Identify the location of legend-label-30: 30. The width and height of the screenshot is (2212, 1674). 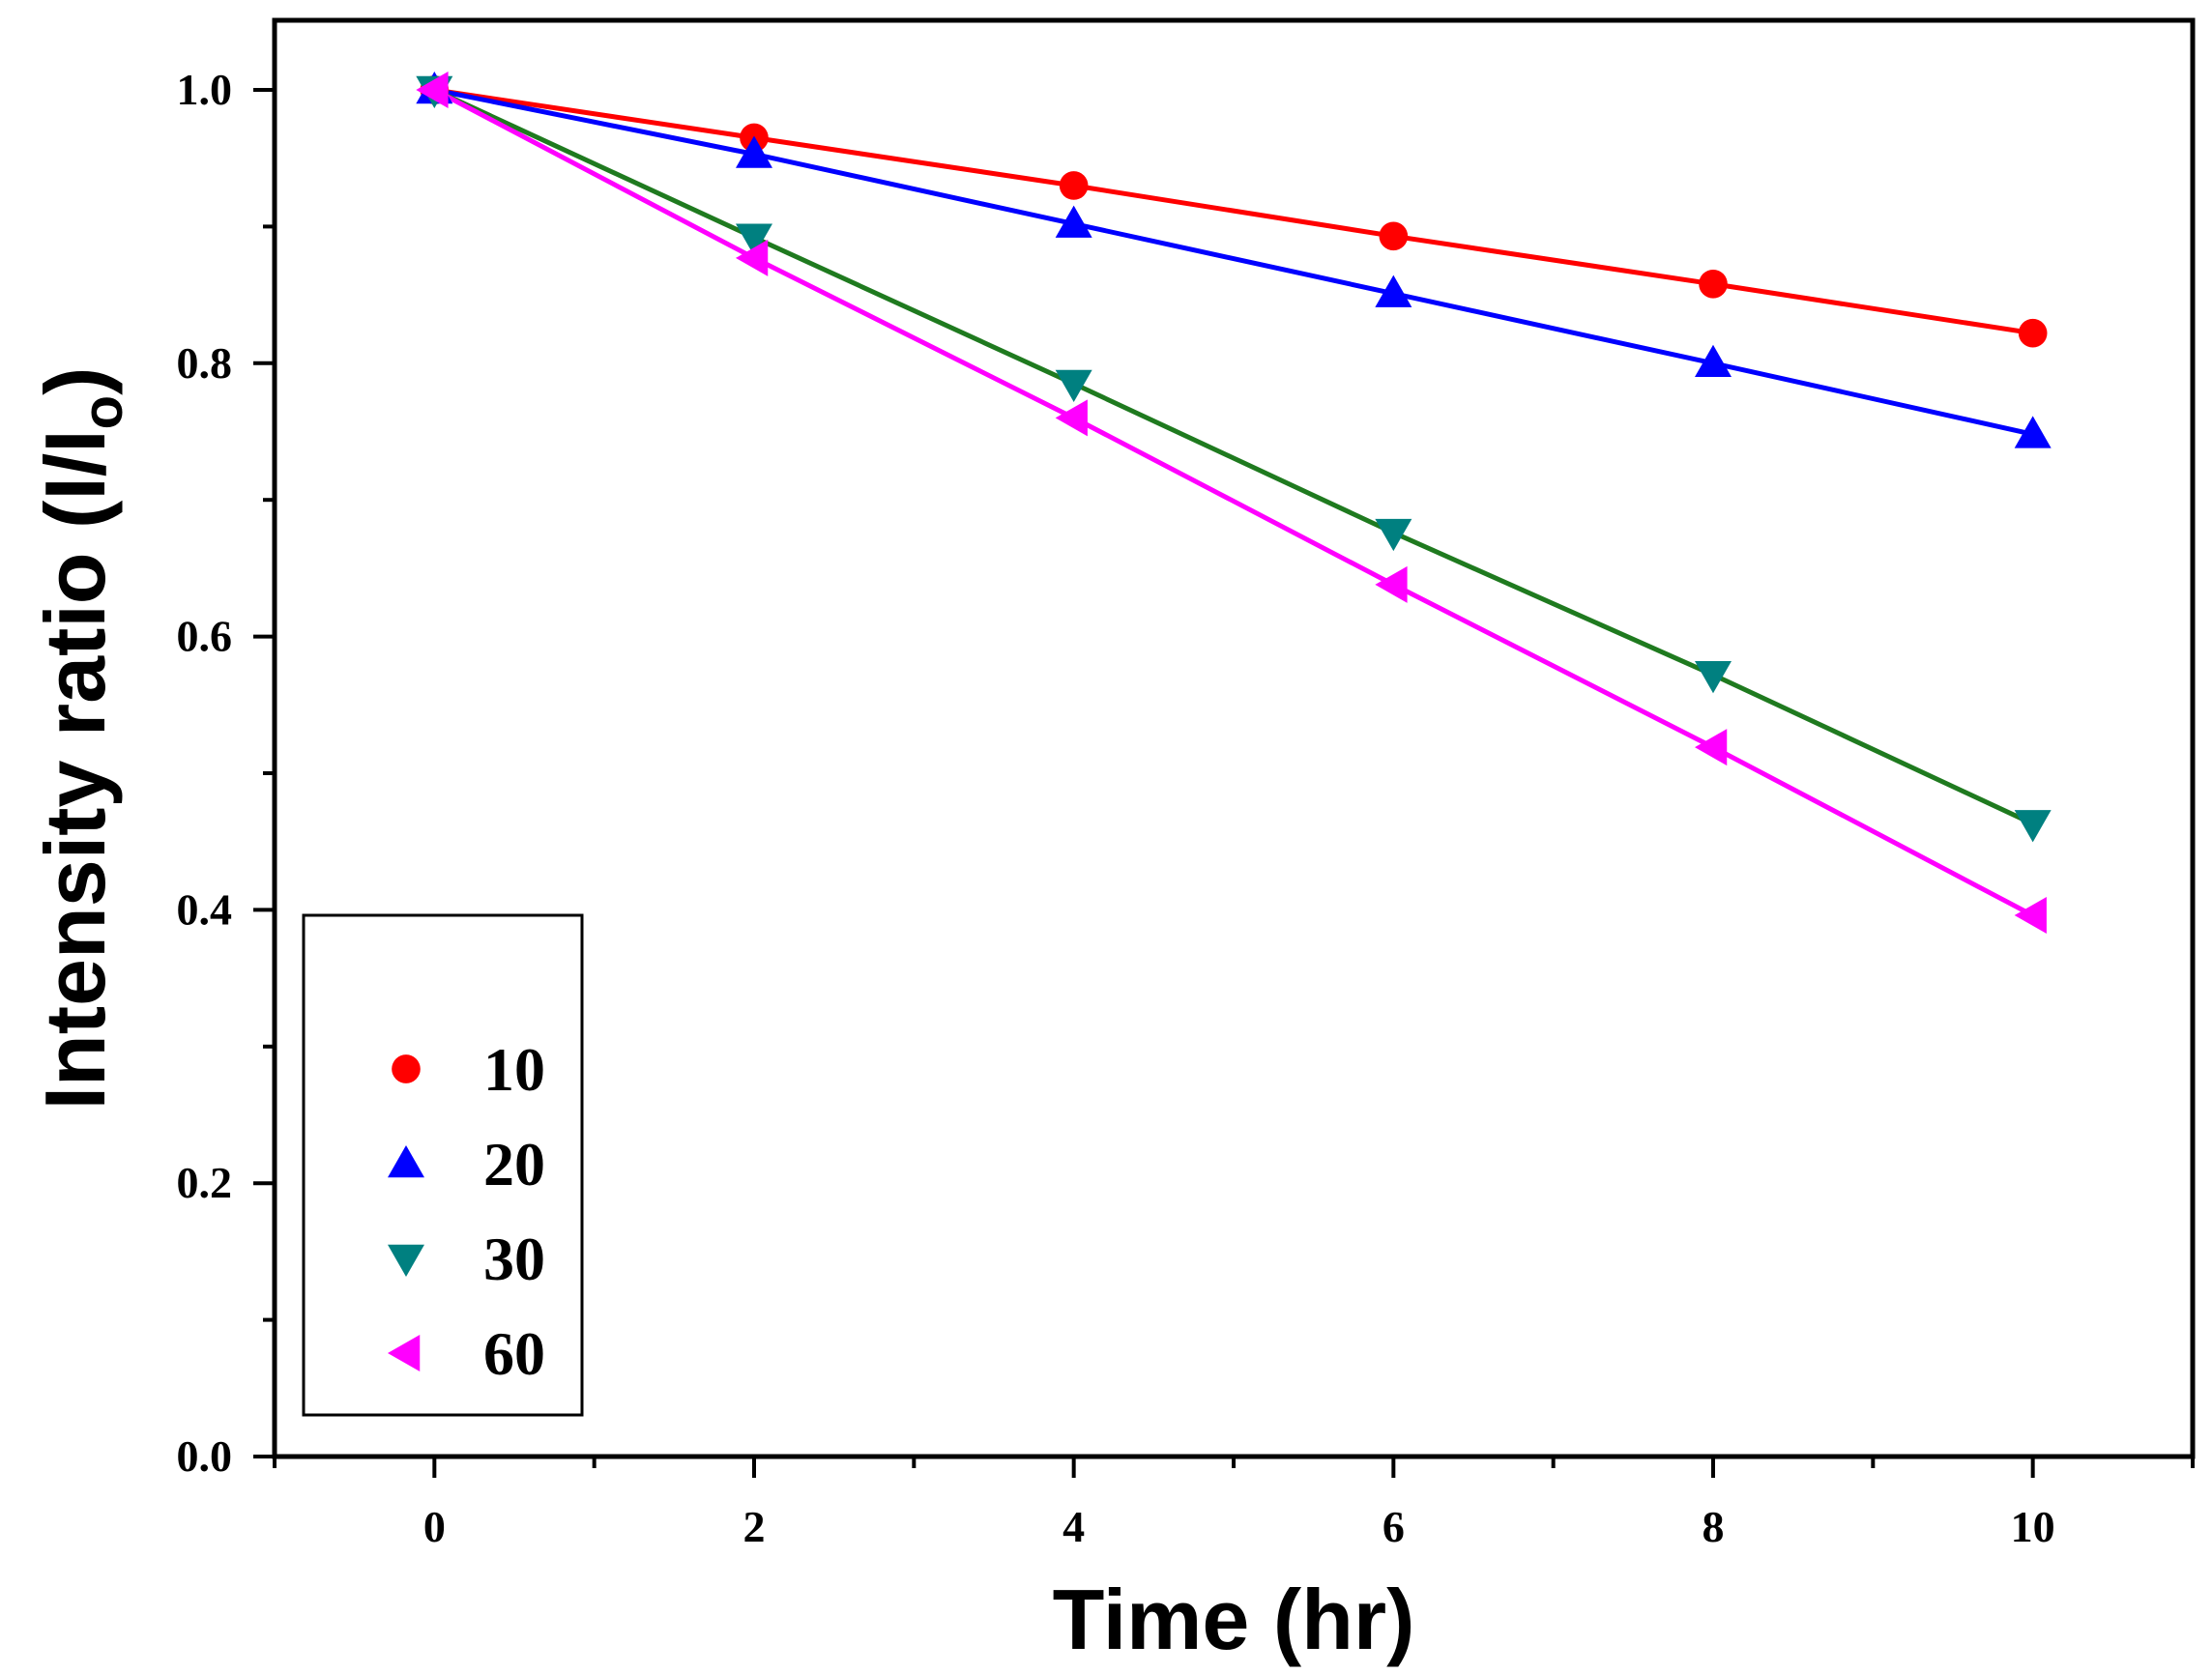
(514, 1259).